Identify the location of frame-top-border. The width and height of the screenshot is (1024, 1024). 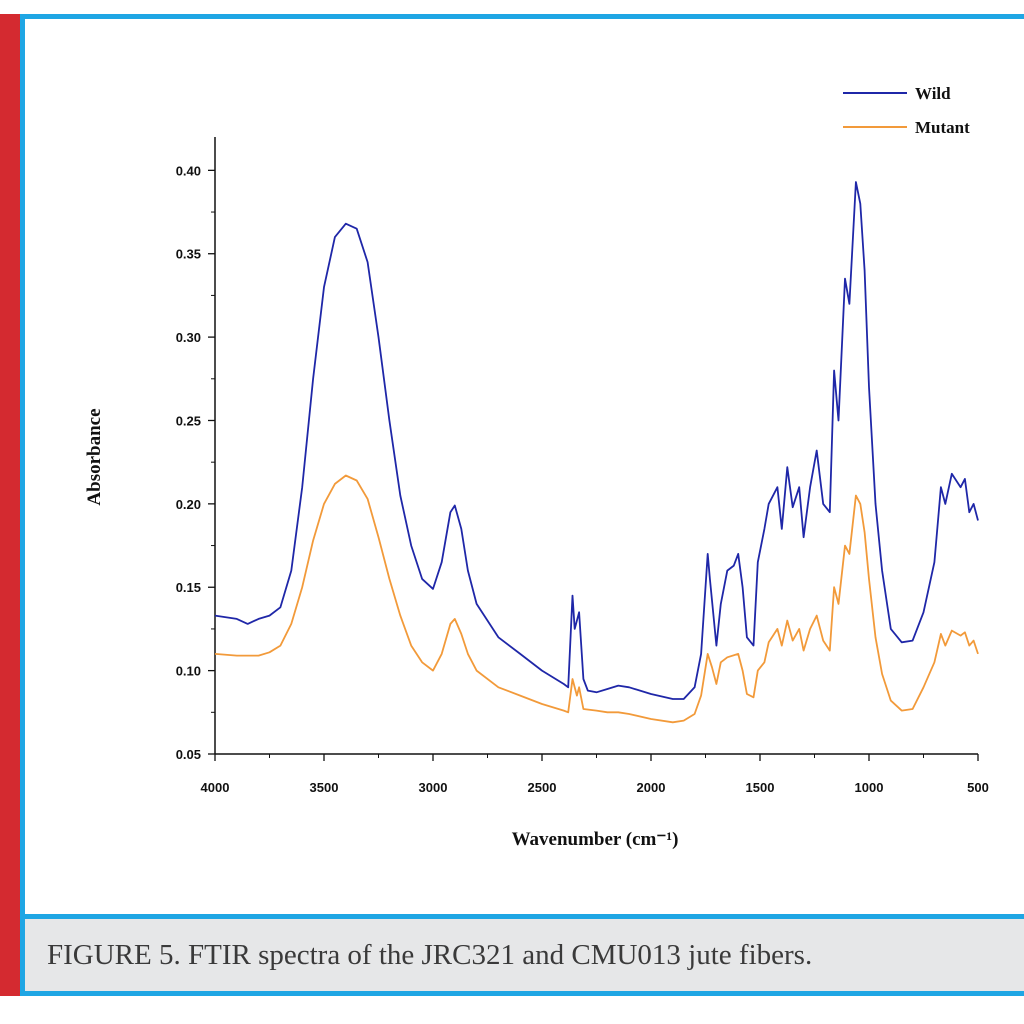
(522, 16).